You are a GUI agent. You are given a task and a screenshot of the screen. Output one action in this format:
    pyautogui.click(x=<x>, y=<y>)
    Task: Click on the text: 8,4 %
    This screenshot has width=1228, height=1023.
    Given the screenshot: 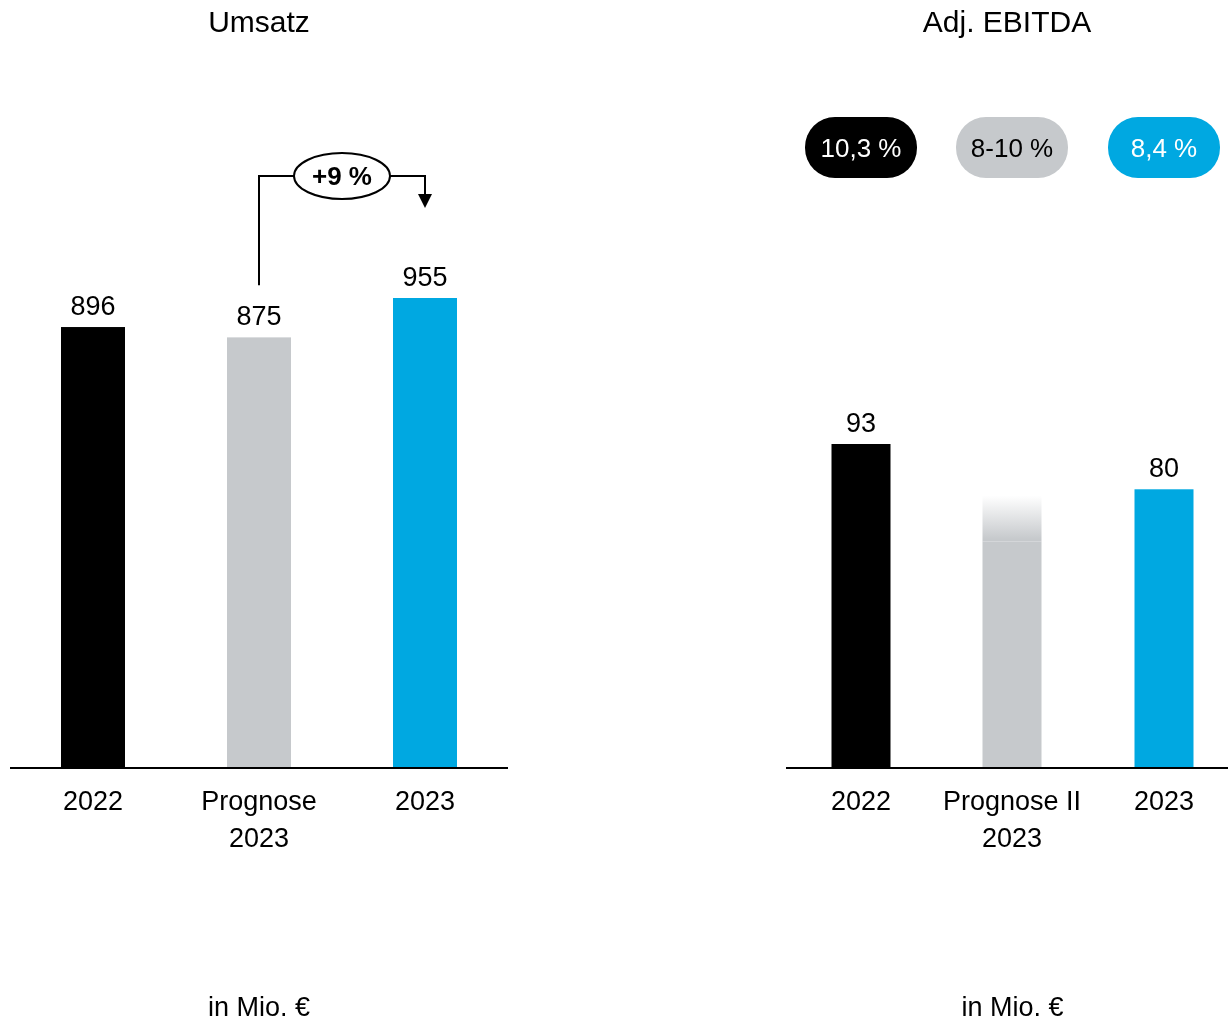 What is the action you would take?
    pyautogui.click(x=1164, y=148)
    